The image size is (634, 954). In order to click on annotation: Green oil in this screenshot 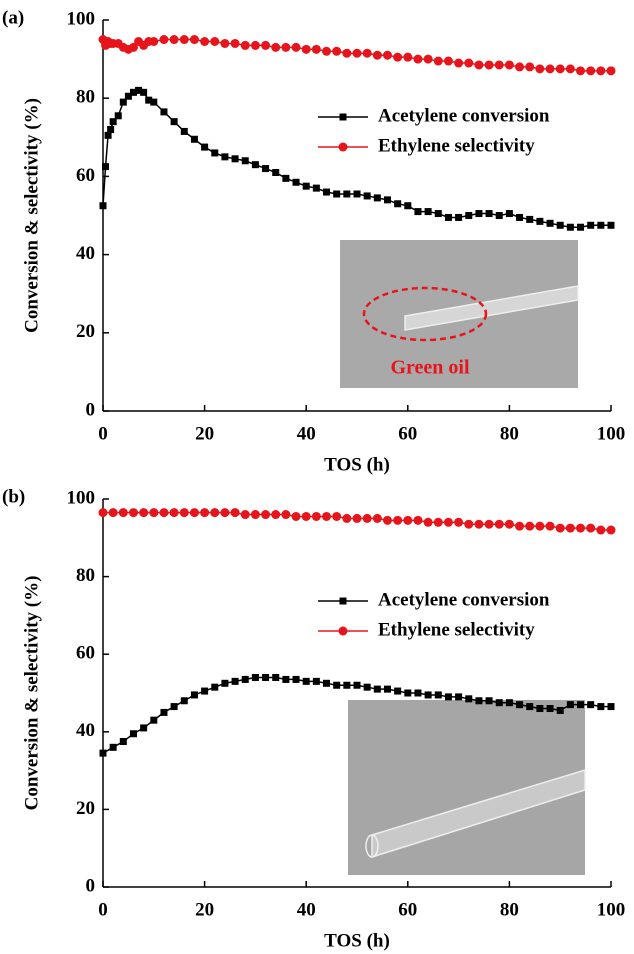, I will do `click(430, 368)`.